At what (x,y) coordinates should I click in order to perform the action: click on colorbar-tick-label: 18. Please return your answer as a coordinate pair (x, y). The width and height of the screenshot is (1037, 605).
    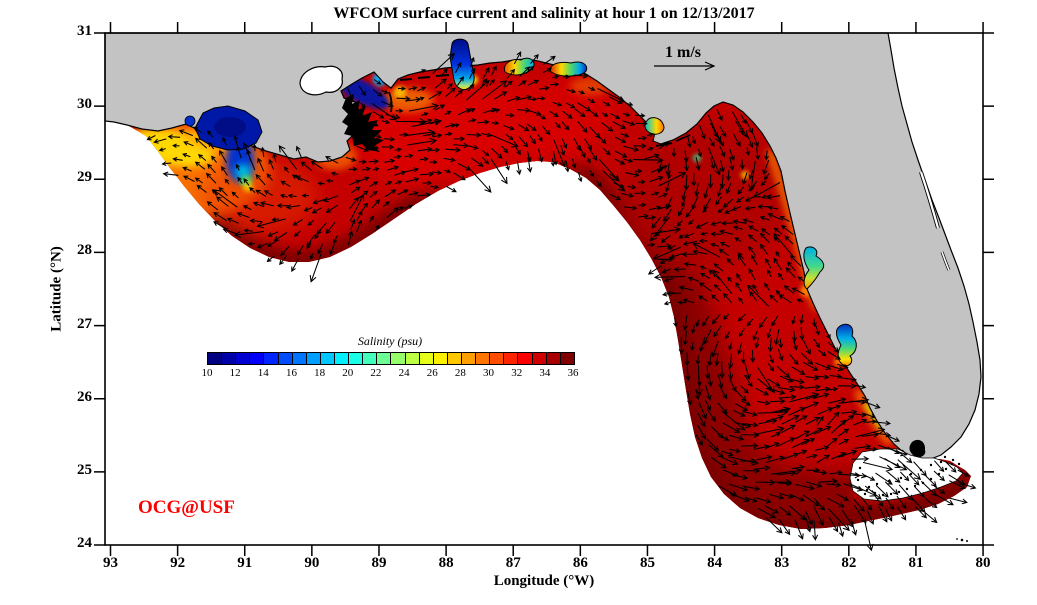
    Looking at the image, I should click on (320, 373).